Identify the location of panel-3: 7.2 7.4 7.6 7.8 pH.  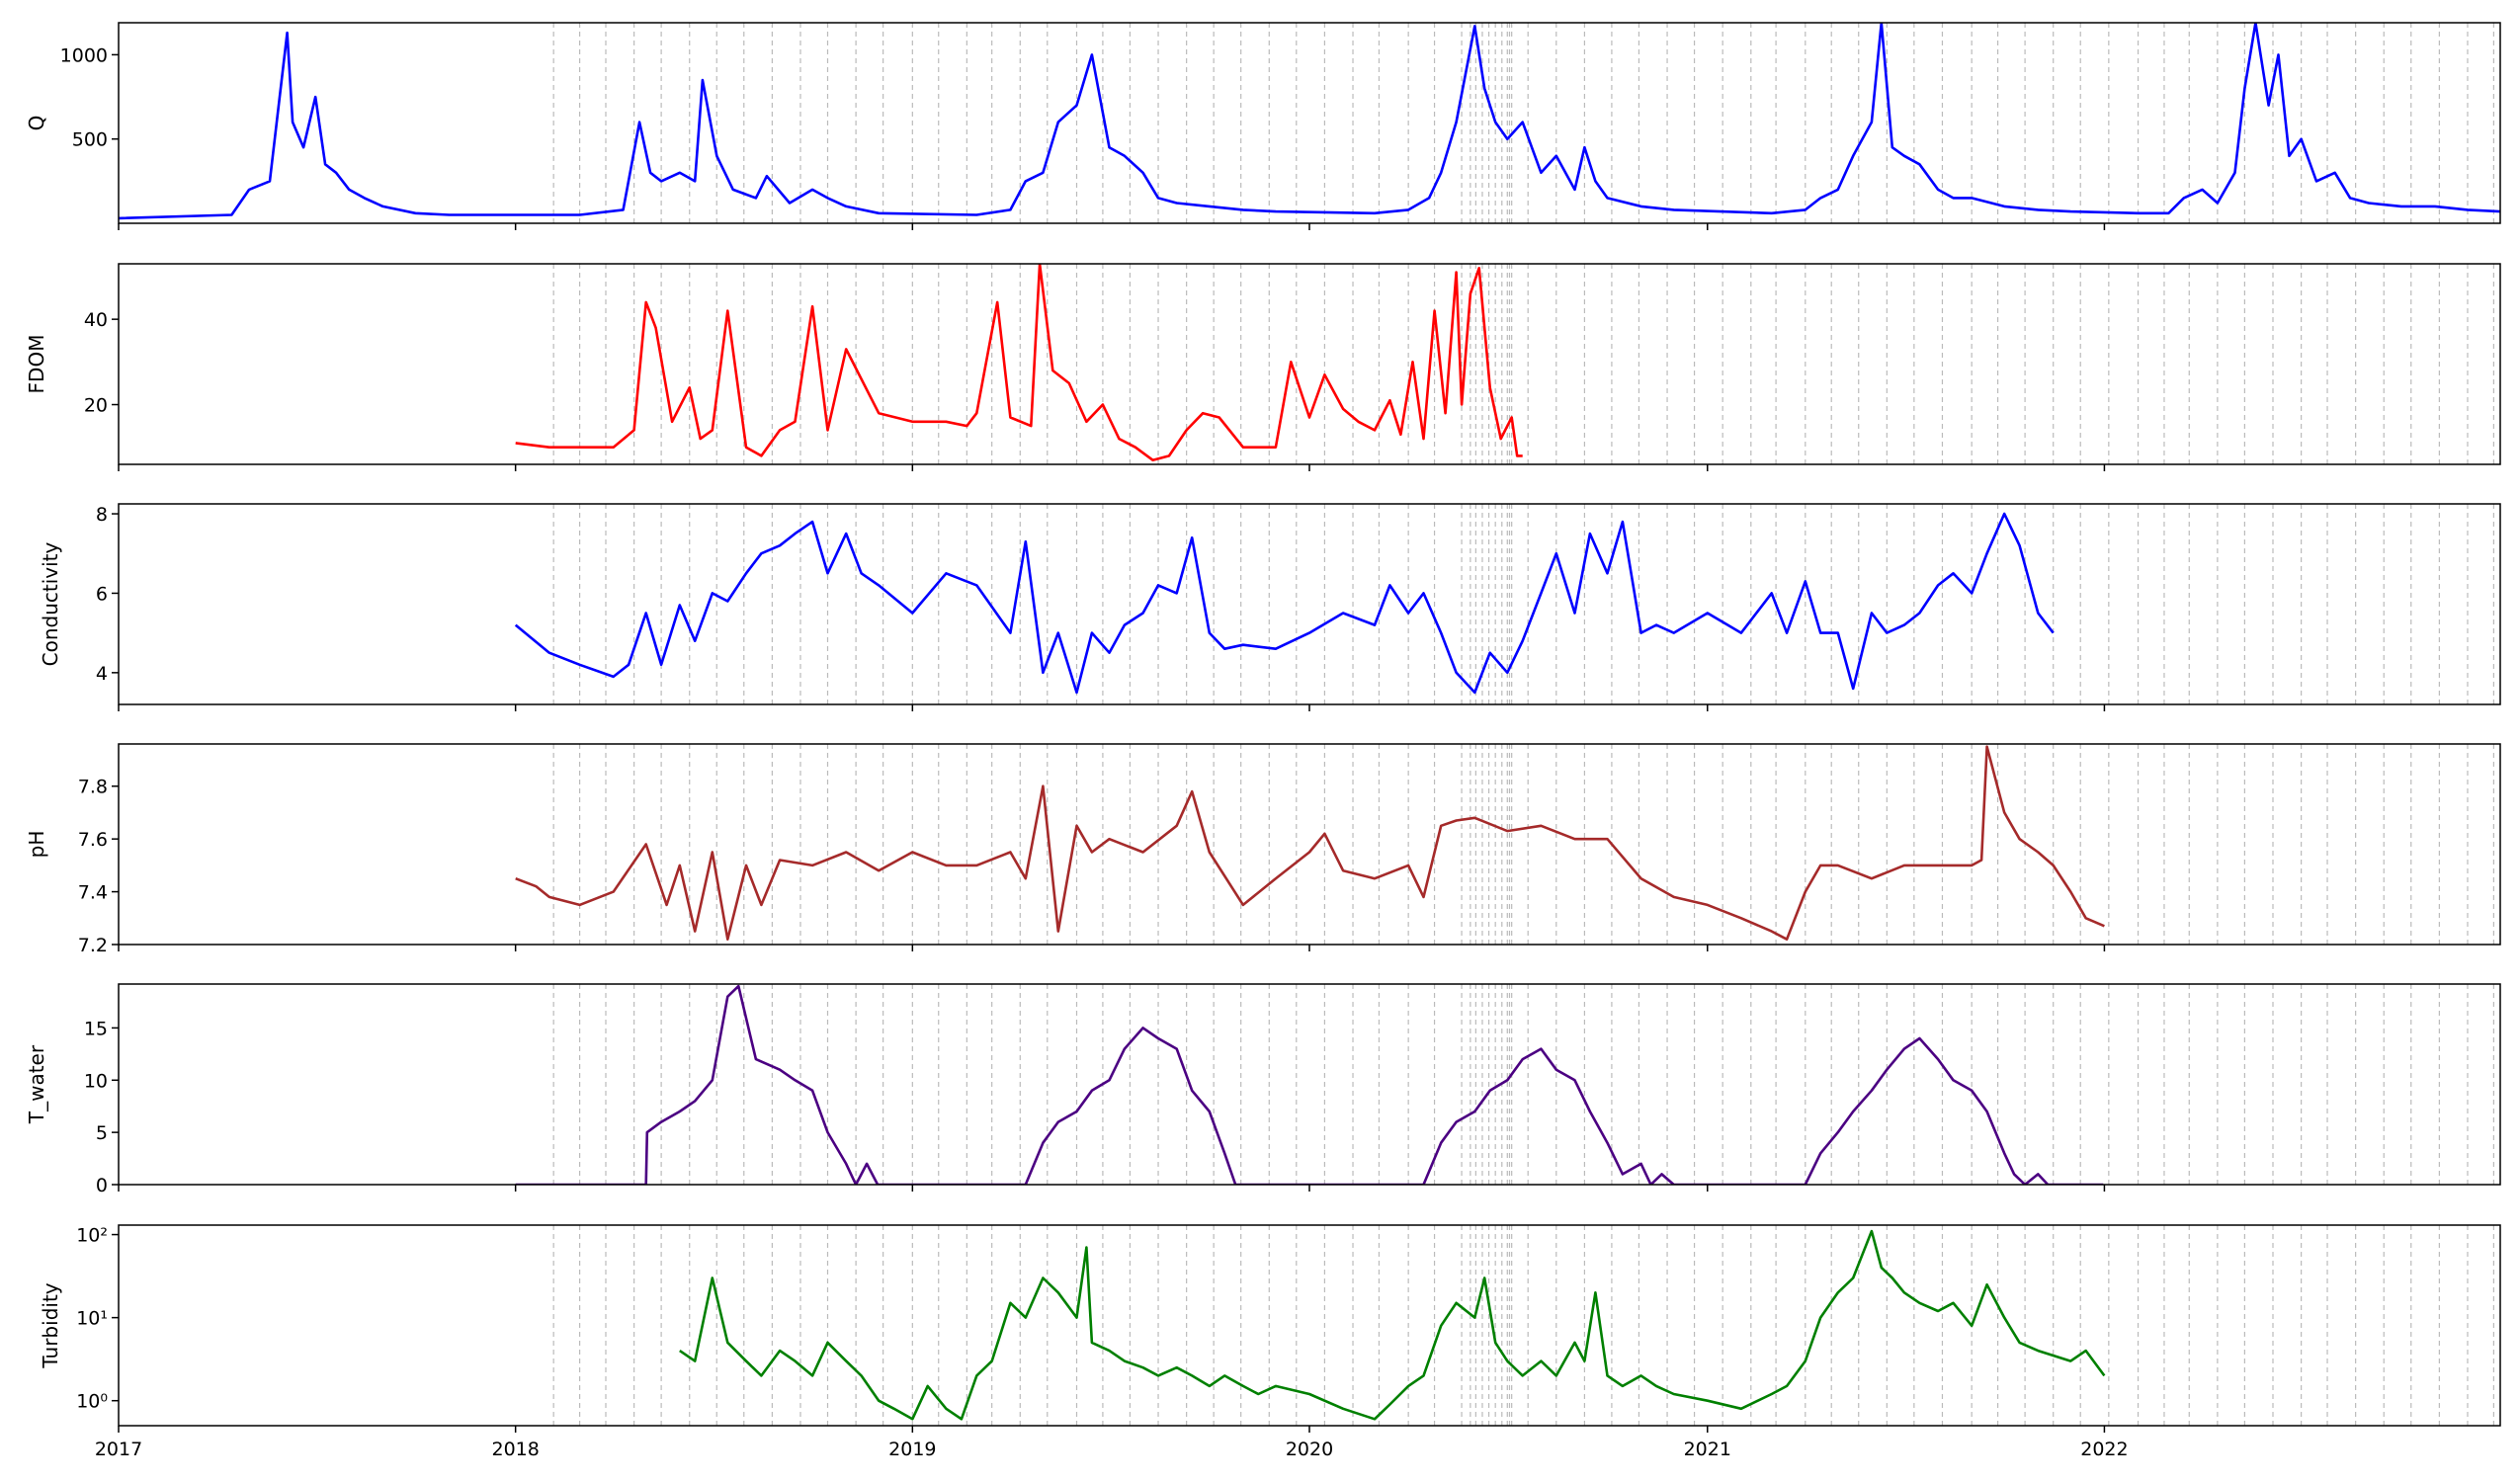
(1263, 849).